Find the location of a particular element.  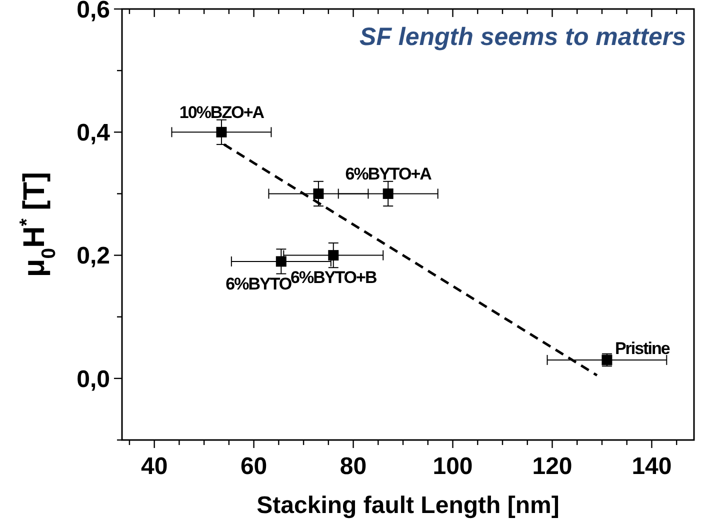

y-tick-label: 0,0 is located at coordinates (93, 379).